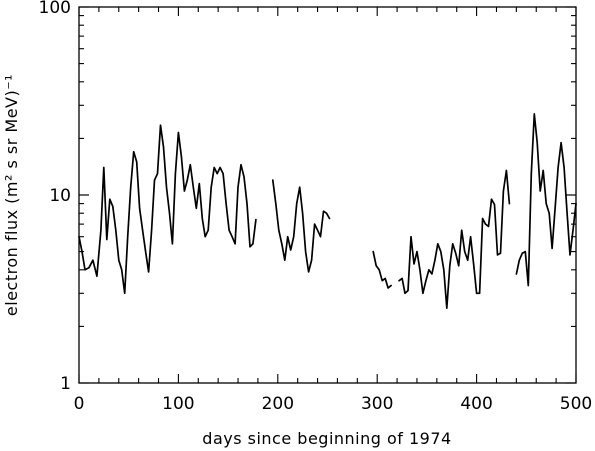  What do you see at coordinates (65, 384) in the screenshot?
I see `y-tick-label: 1` at bounding box center [65, 384].